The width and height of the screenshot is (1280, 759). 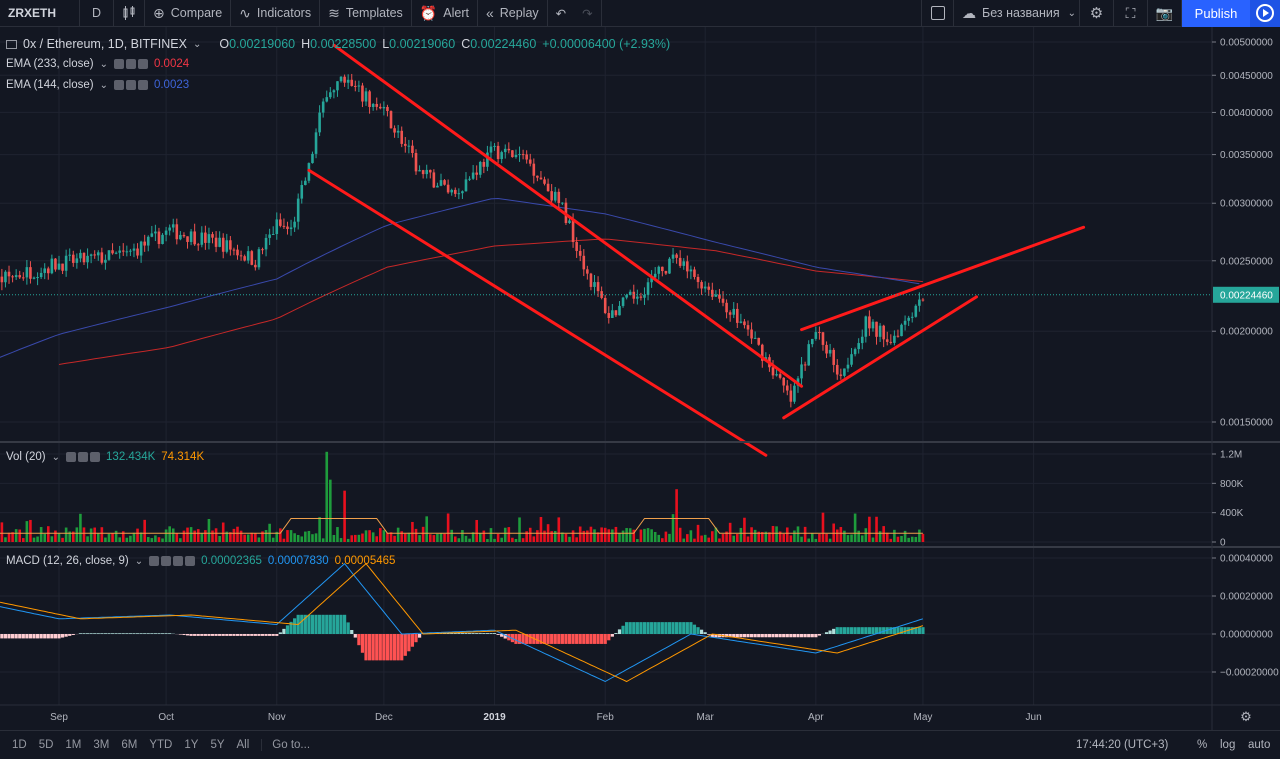 I want to click on macd-buttons, so click(x=172, y=561).